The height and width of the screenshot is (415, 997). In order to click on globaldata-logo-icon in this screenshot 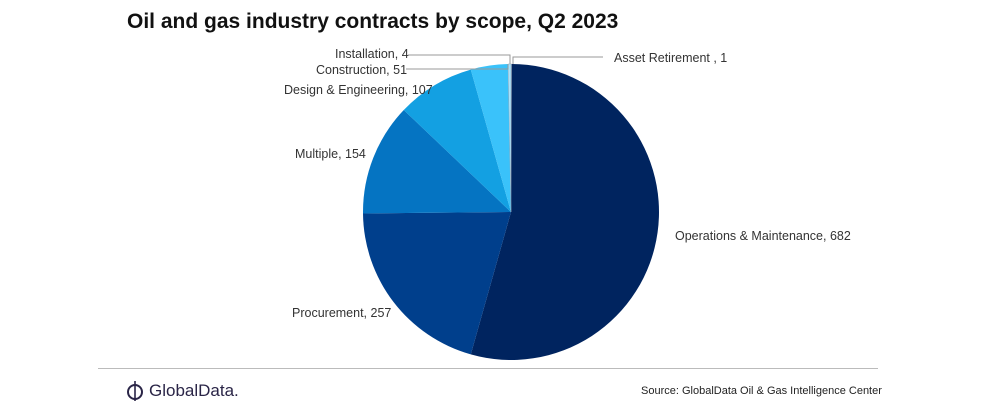, I will do `click(135, 391)`.